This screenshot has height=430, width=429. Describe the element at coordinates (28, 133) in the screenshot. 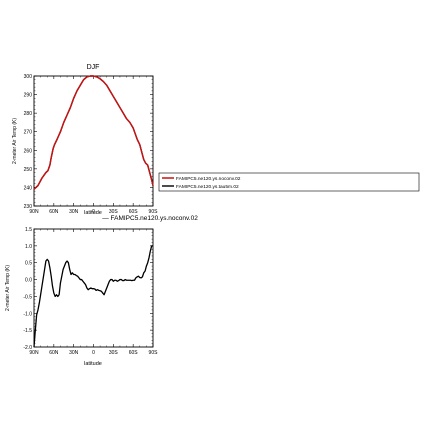

I see `y-tick-label: 270` at that location.